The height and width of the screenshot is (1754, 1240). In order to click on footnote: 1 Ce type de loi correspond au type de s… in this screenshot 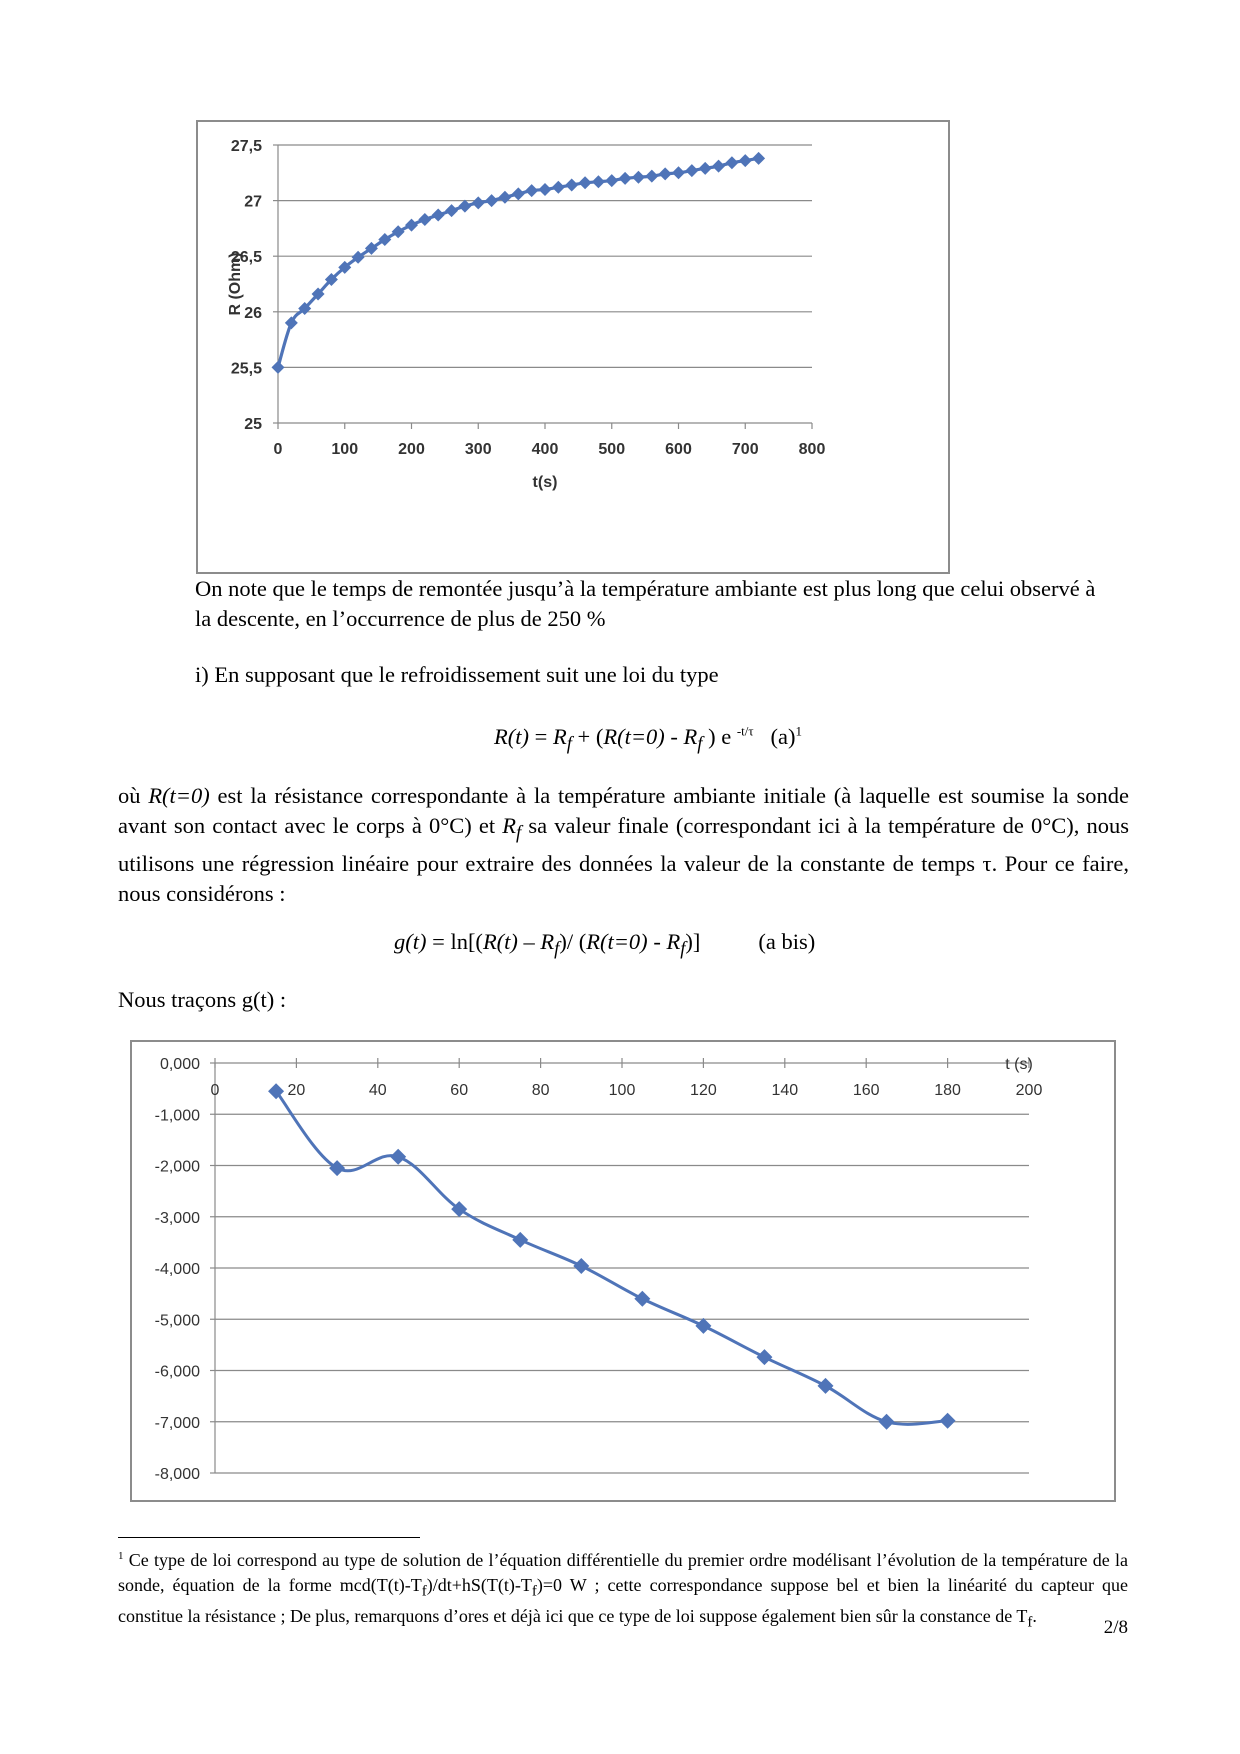, I will do `click(623, 1590)`.